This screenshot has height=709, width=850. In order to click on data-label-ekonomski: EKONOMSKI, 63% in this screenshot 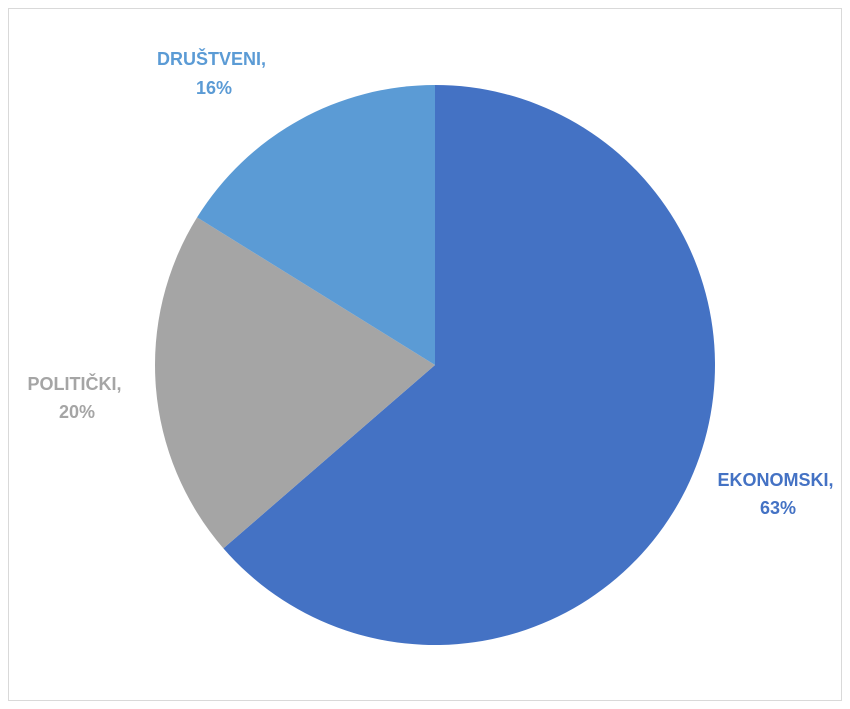, I will do `click(777, 494)`.